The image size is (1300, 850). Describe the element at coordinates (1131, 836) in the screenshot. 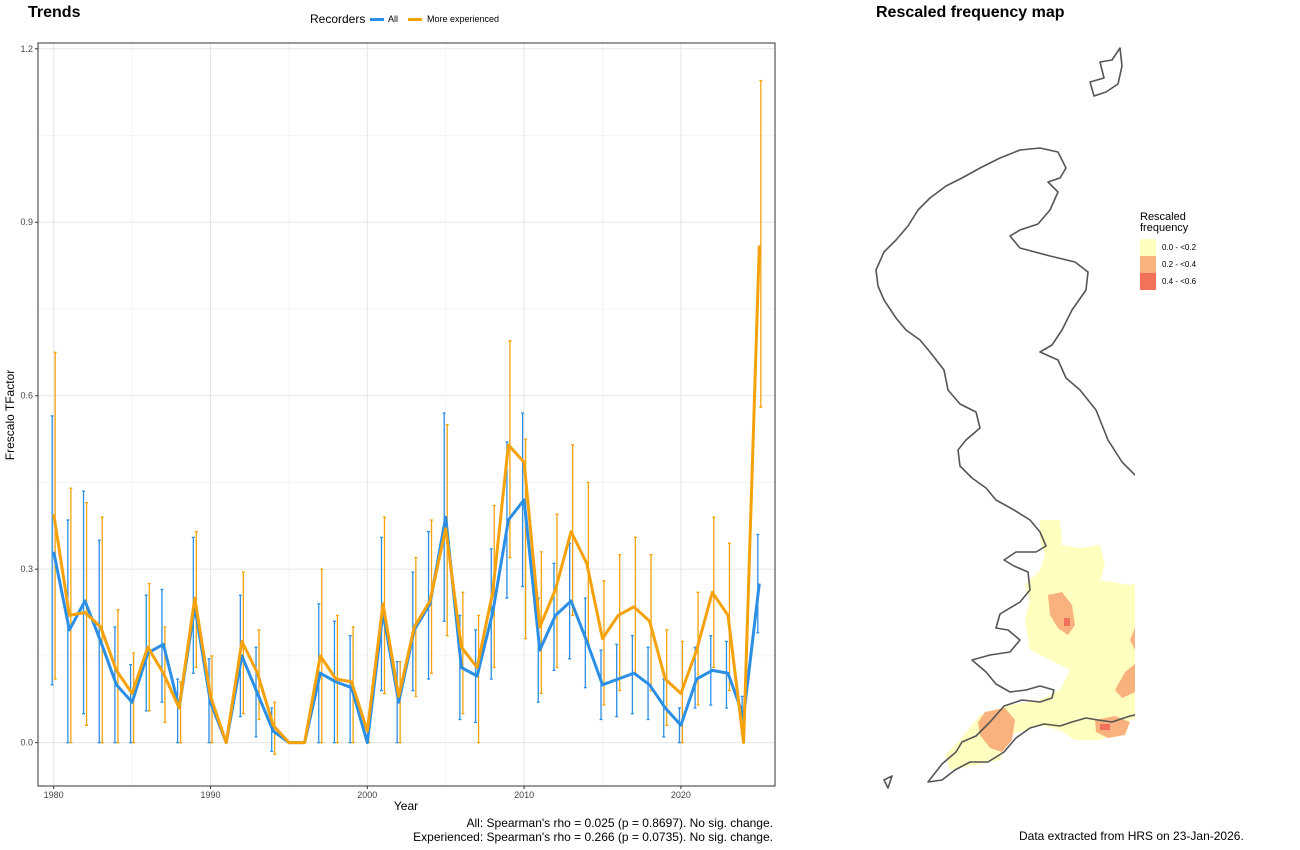

I see `data-source-note: Data extracted from HRS on 23-Jan-2026.` at that location.